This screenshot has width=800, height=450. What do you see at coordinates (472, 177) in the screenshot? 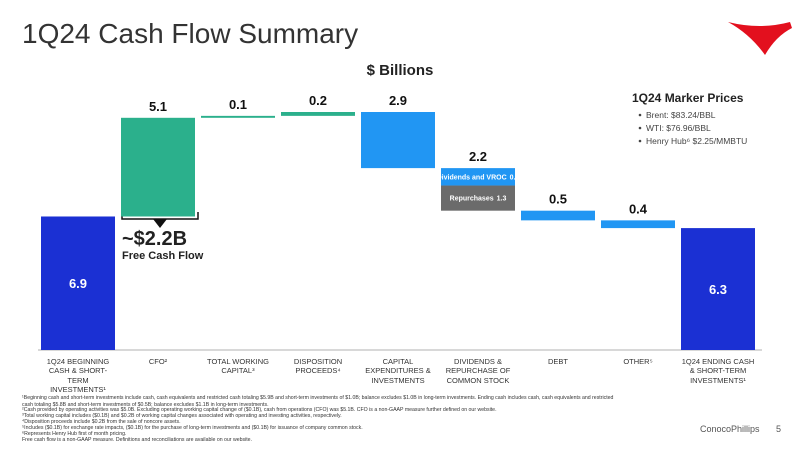
I see `segment-name: Dividends and VROC` at bounding box center [472, 177].